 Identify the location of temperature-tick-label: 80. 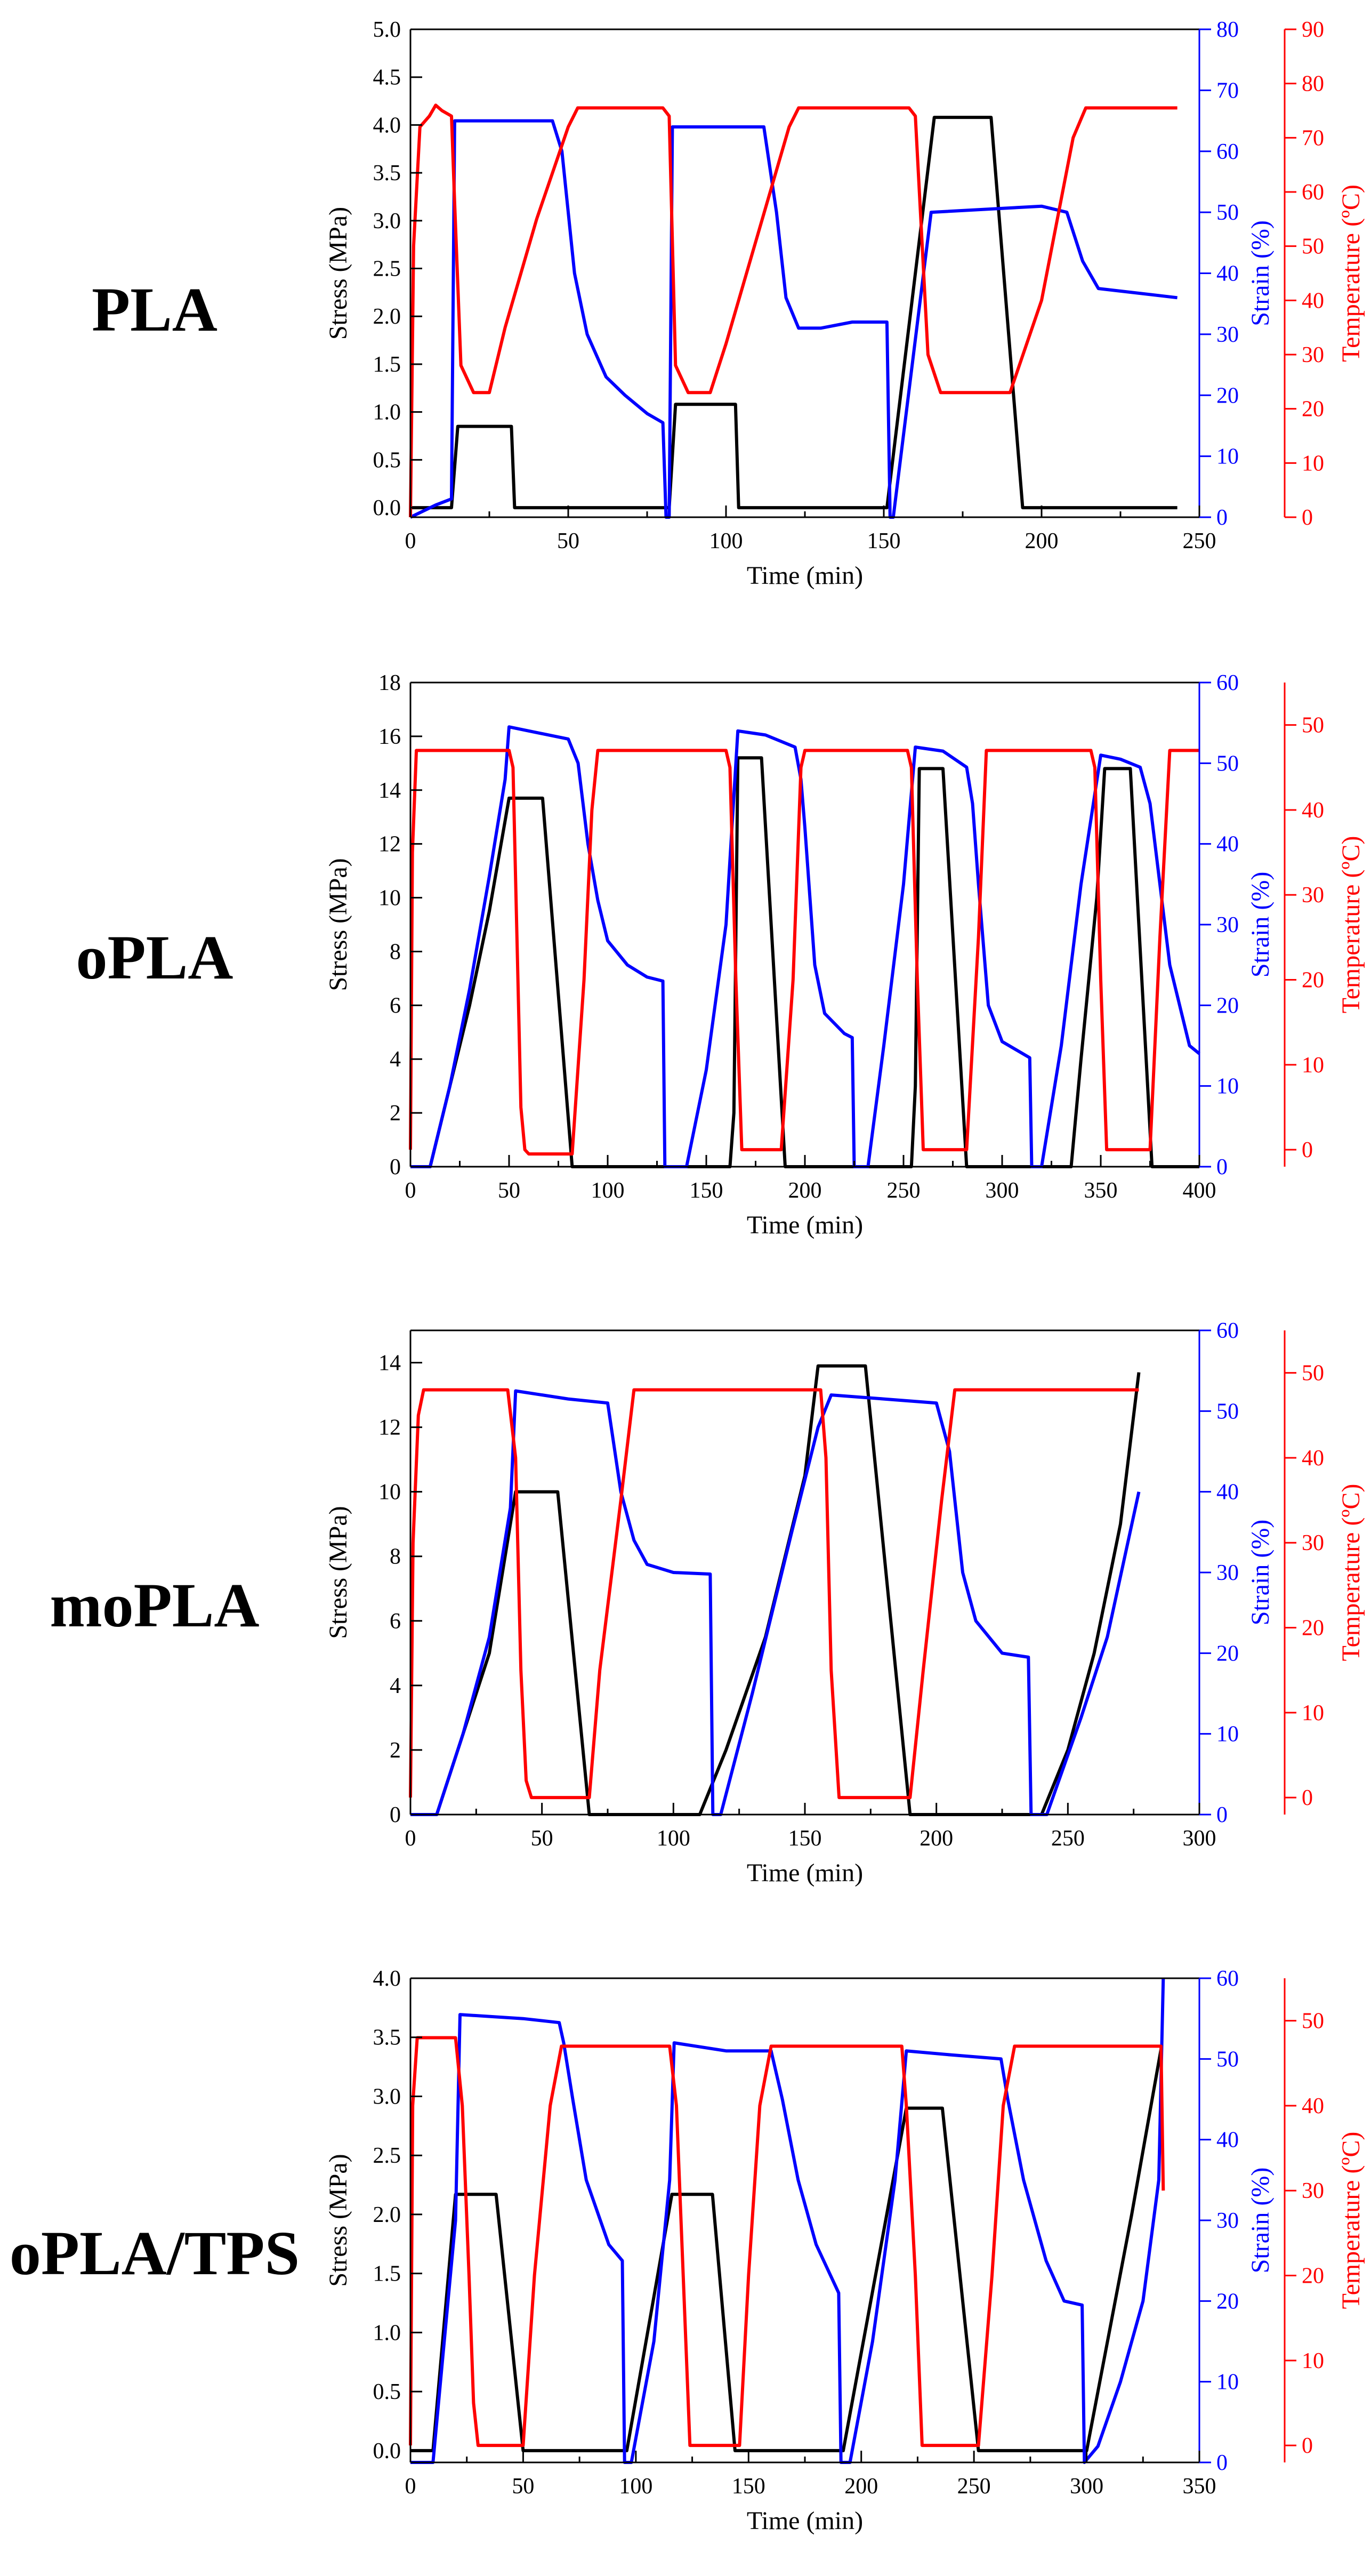
(1313, 85).